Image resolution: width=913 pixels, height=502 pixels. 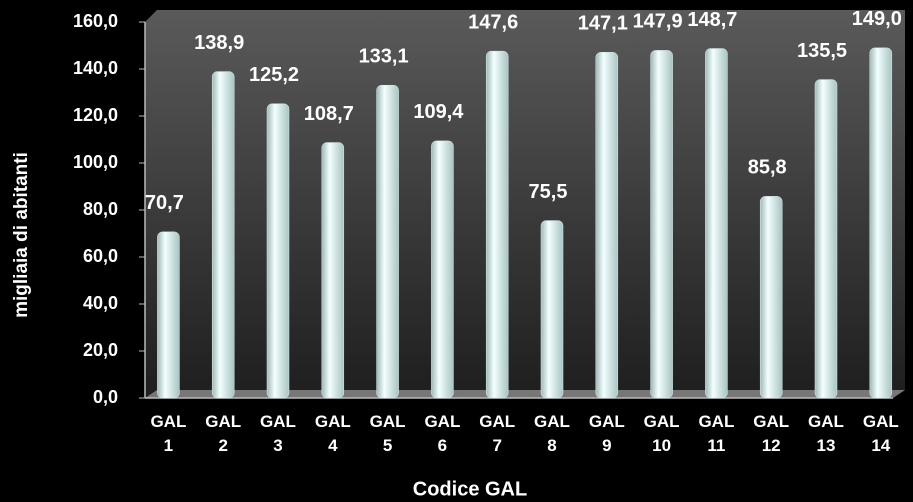 I want to click on x-tick-label: GAL 13, so click(x=826, y=433).